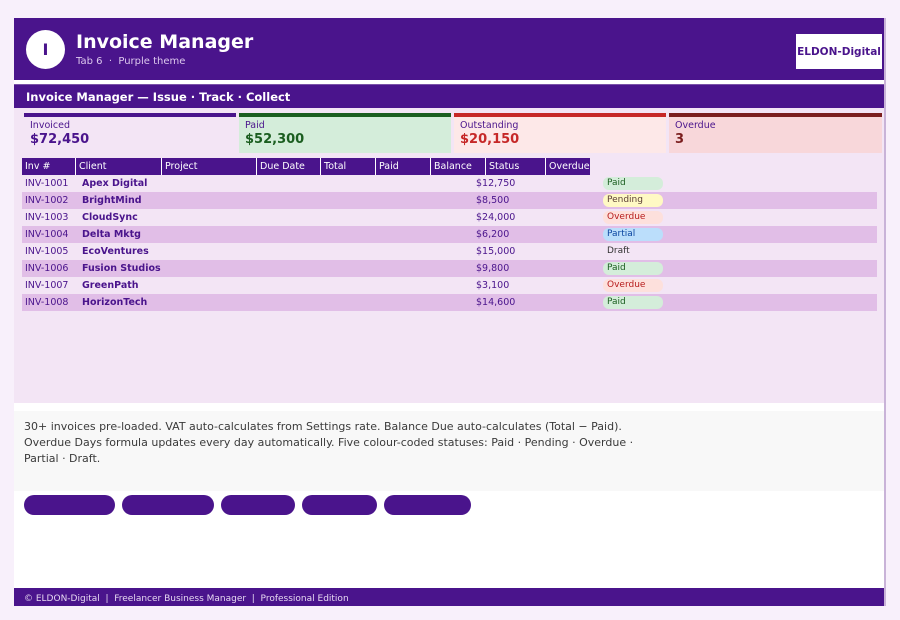 The width and height of the screenshot is (900, 620). Describe the element at coordinates (115, 251) in the screenshot. I see `client-name: EcoVentures` at that location.